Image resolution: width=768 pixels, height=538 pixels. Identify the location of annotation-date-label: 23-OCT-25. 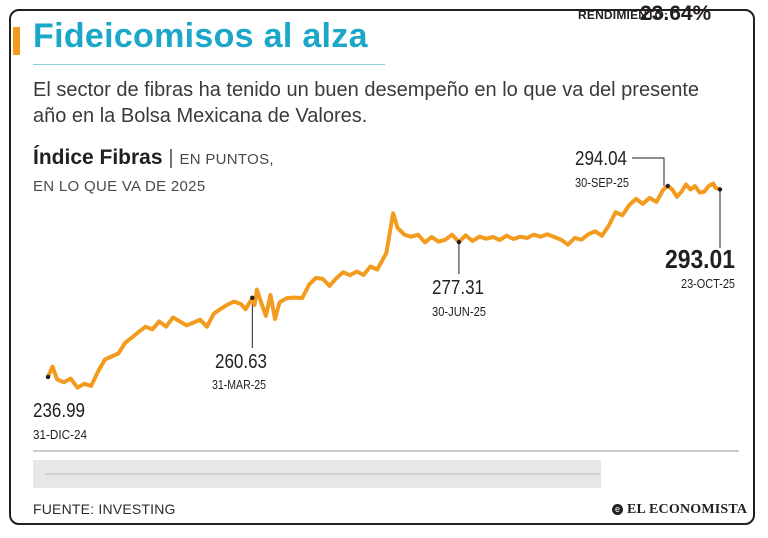
(708, 283).